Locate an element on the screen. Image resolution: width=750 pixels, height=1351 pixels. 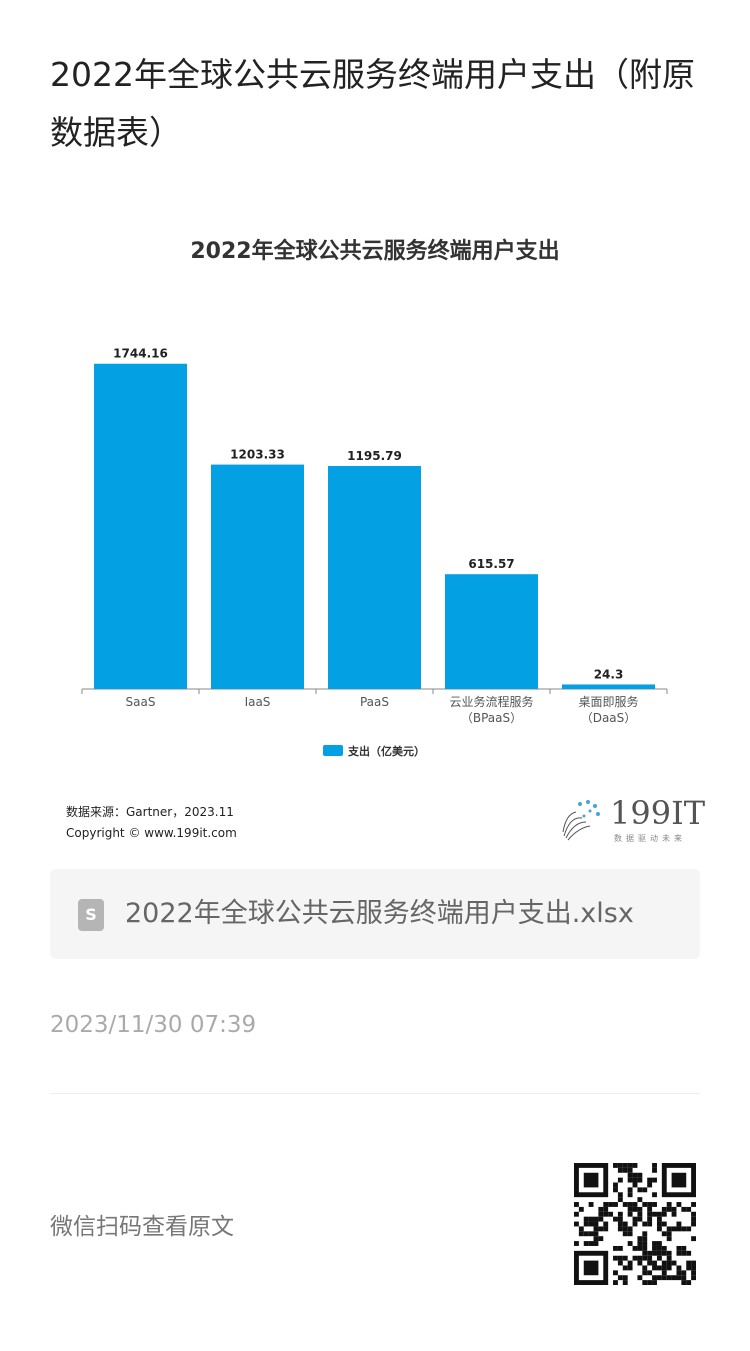
value-label: 615.57 is located at coordinates (491, 564).